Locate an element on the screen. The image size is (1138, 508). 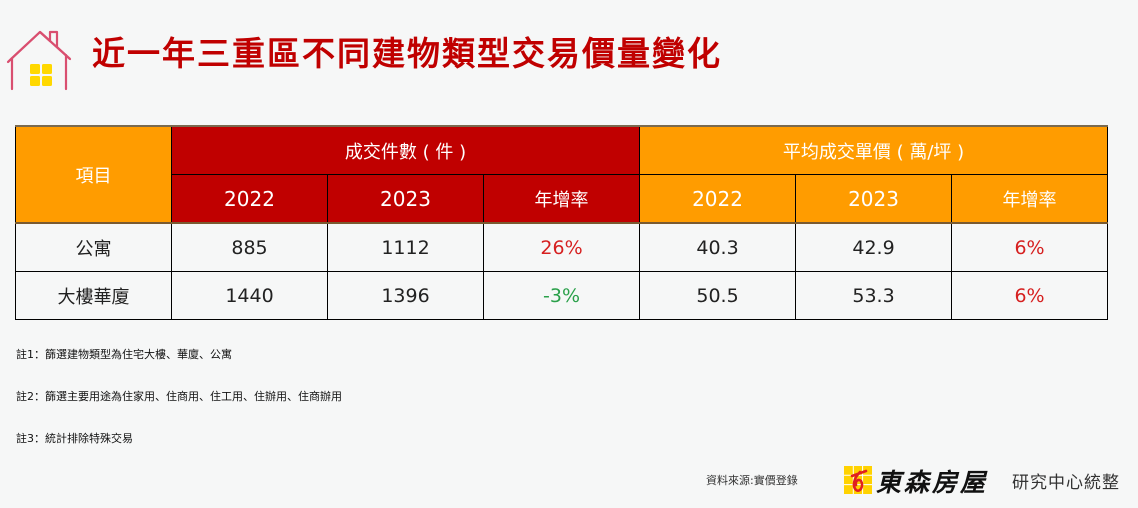
table-row: 公寓 885 1112 26% 40.3 42.9 6% is located at coordinates (562, 247).